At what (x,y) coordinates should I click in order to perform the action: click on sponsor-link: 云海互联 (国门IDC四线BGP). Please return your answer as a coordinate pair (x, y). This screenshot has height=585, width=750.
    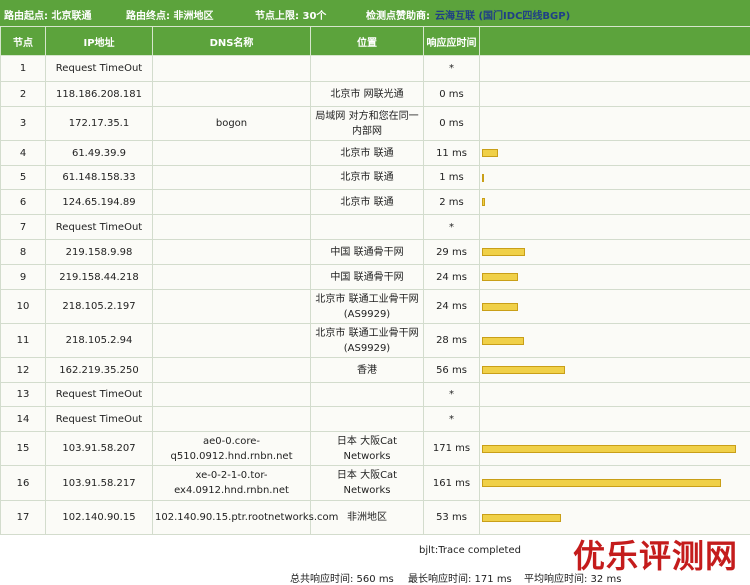
    Looking at the image, I should click on (502, 14).